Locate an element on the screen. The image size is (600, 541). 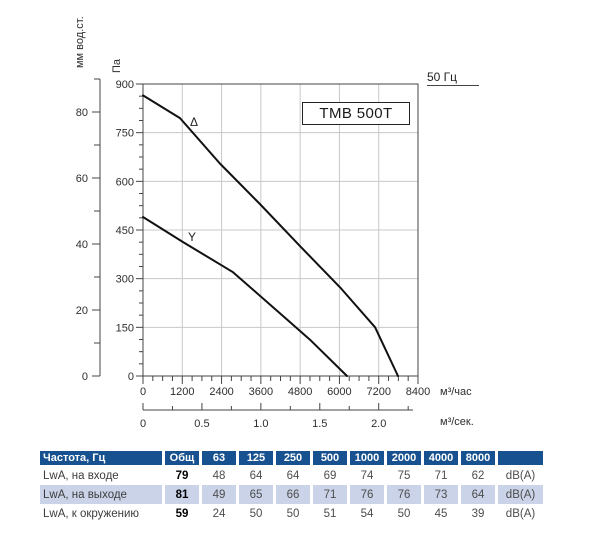
cell: 66 is located at coordinates (291, 494).